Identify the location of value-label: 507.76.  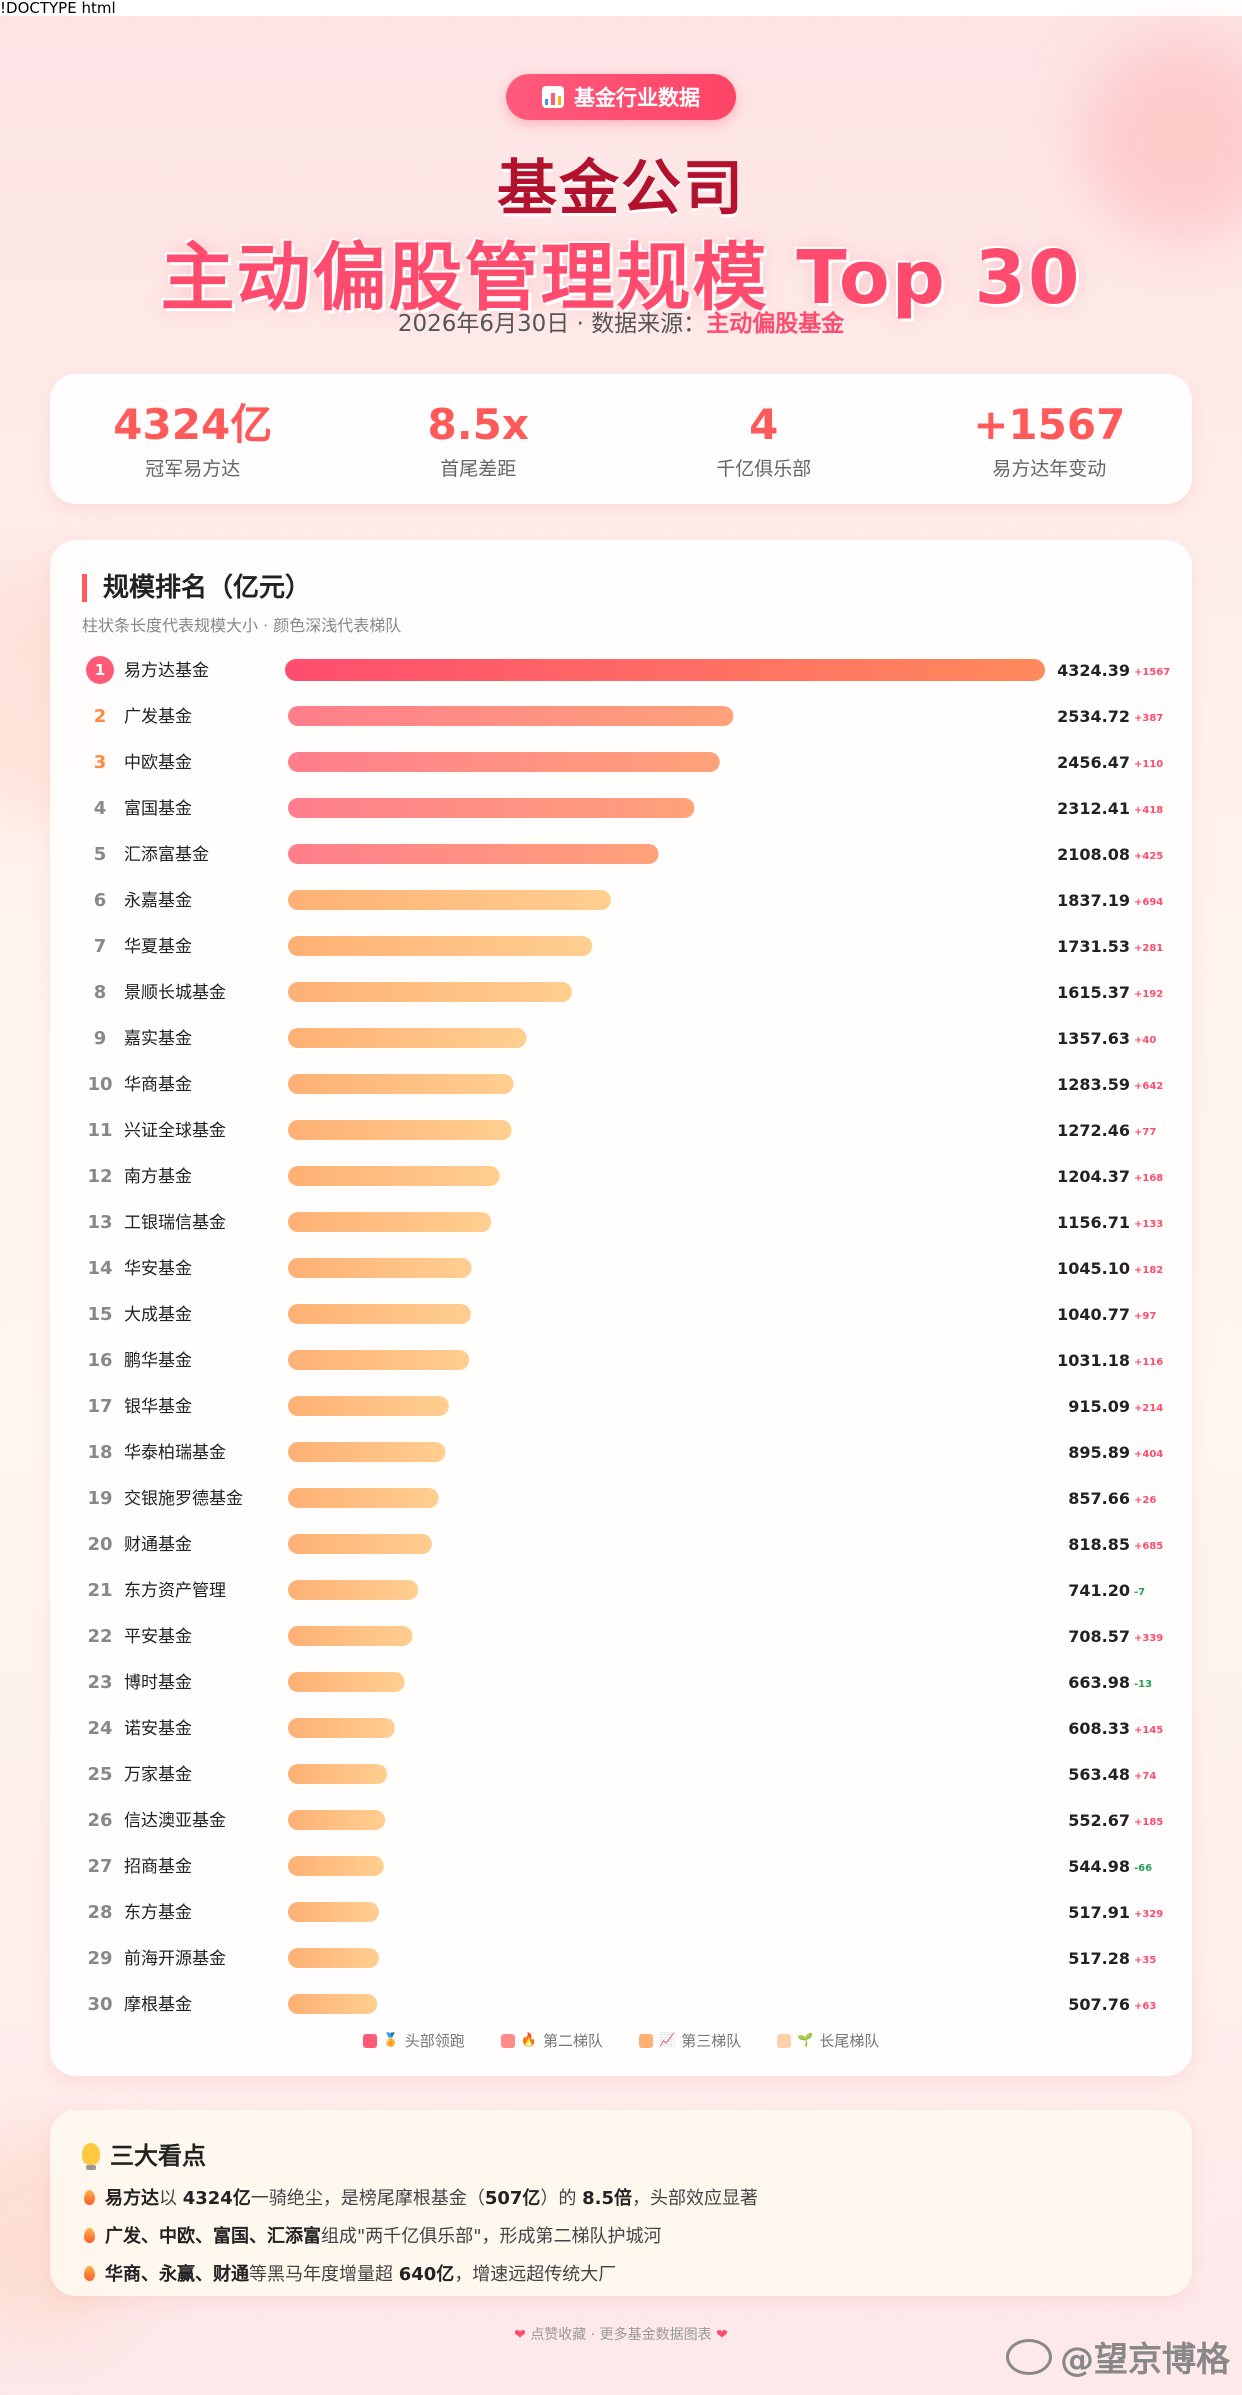
(1099, 2004).